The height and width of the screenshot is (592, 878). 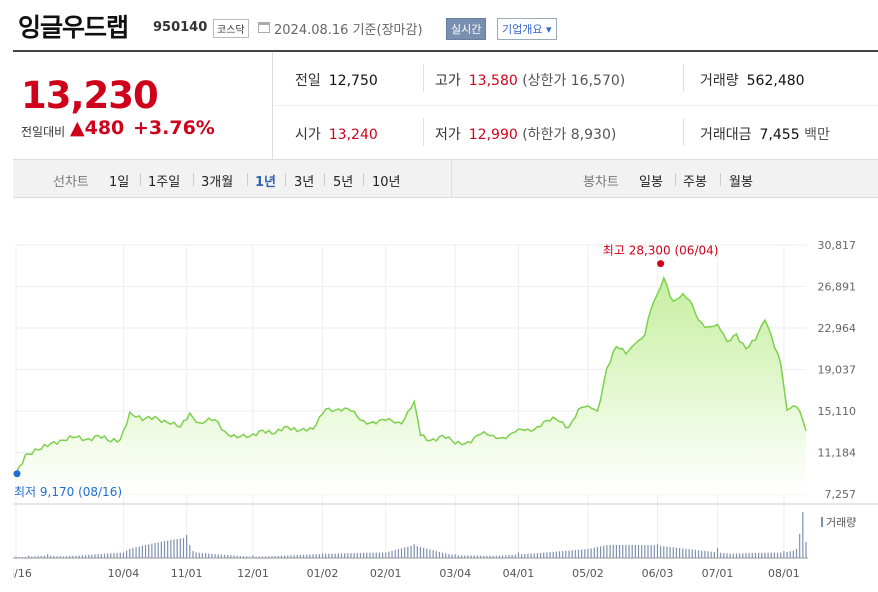 What do you see at coordinates (343, 182) in the screenshot?
I see `tab-5y: 5년` at bounding box center [343, 182].